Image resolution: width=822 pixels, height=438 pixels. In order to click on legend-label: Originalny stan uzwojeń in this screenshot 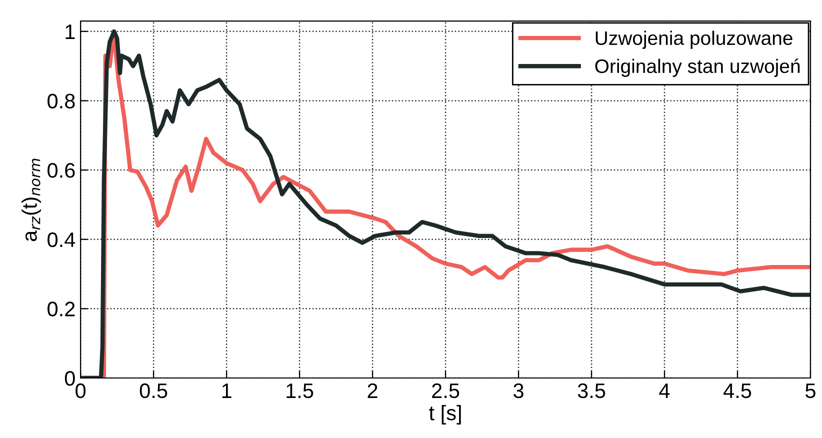, I will do `click(697, 67)`.